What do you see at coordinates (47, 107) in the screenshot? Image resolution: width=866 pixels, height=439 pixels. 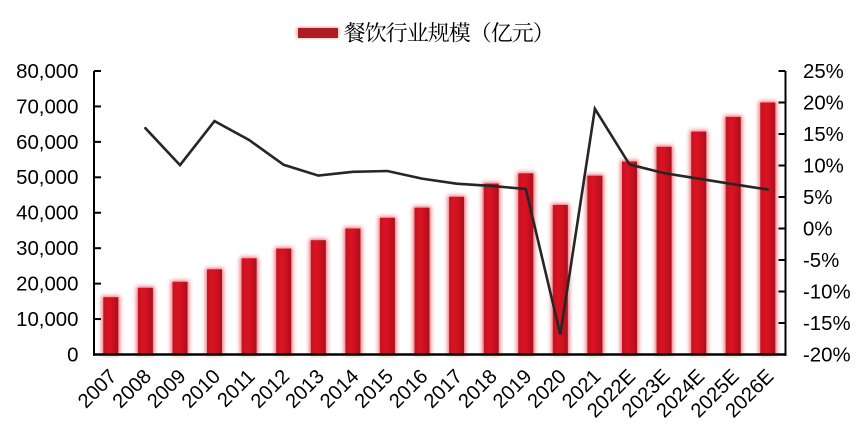 I see `svg-text: 70,000` at bounding box center [47, 107].